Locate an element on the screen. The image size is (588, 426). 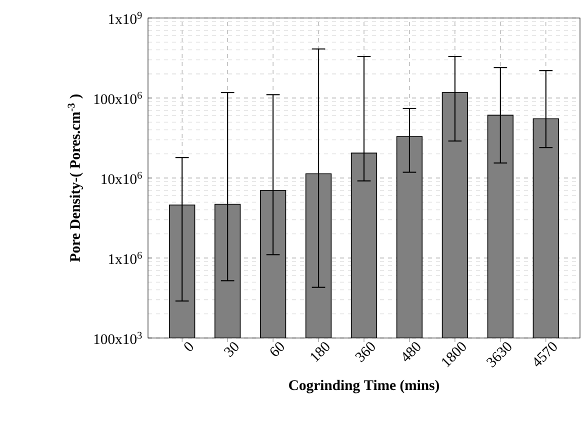
x-tick-label: 60 is located at coordinates (277, 349).